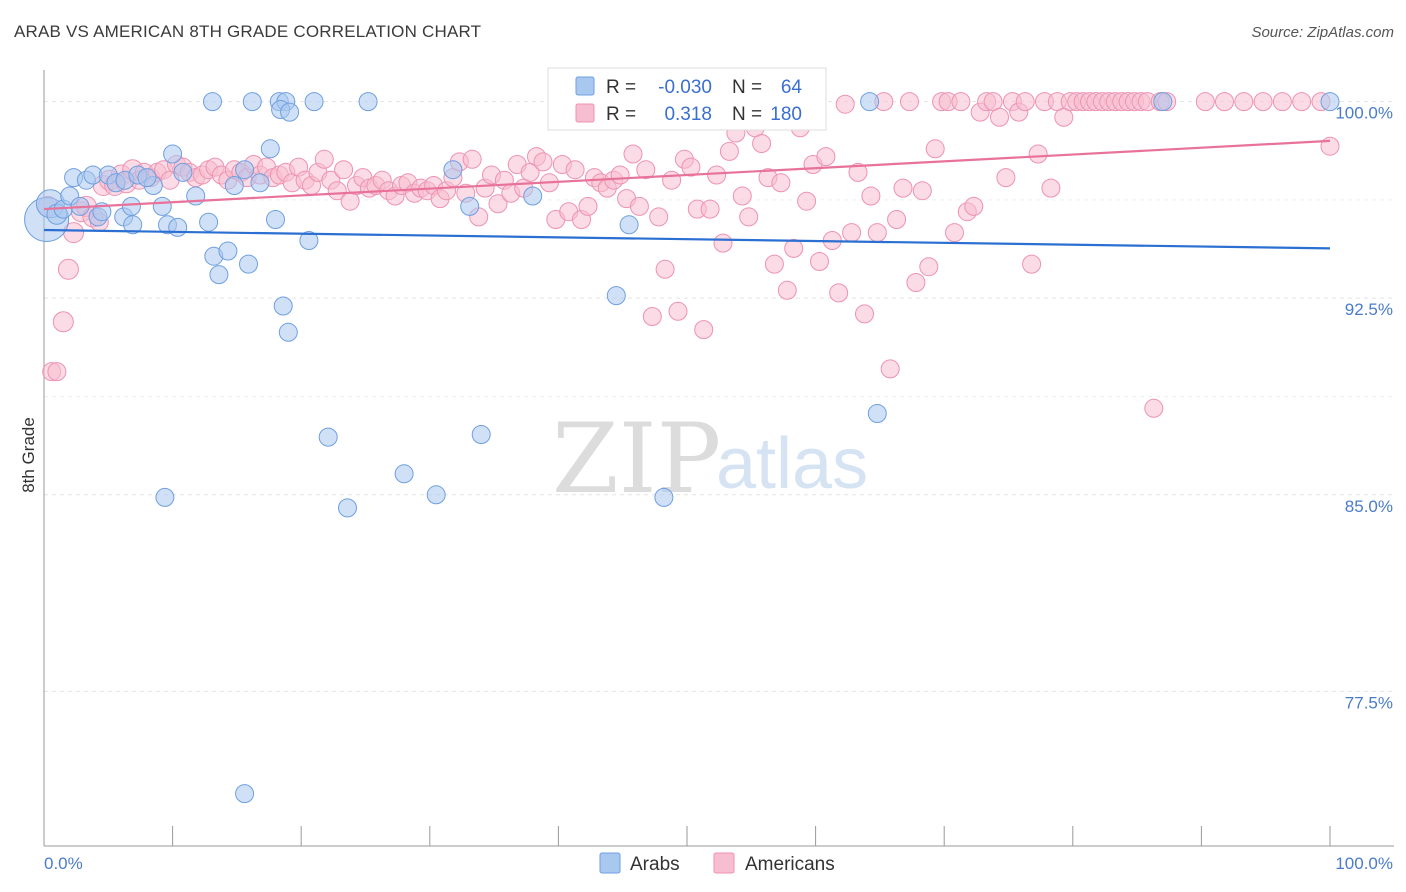  Describe the element at coordinates (747, 114) in the screenshot. I see `legend-americans-n-label: N =` at that location.